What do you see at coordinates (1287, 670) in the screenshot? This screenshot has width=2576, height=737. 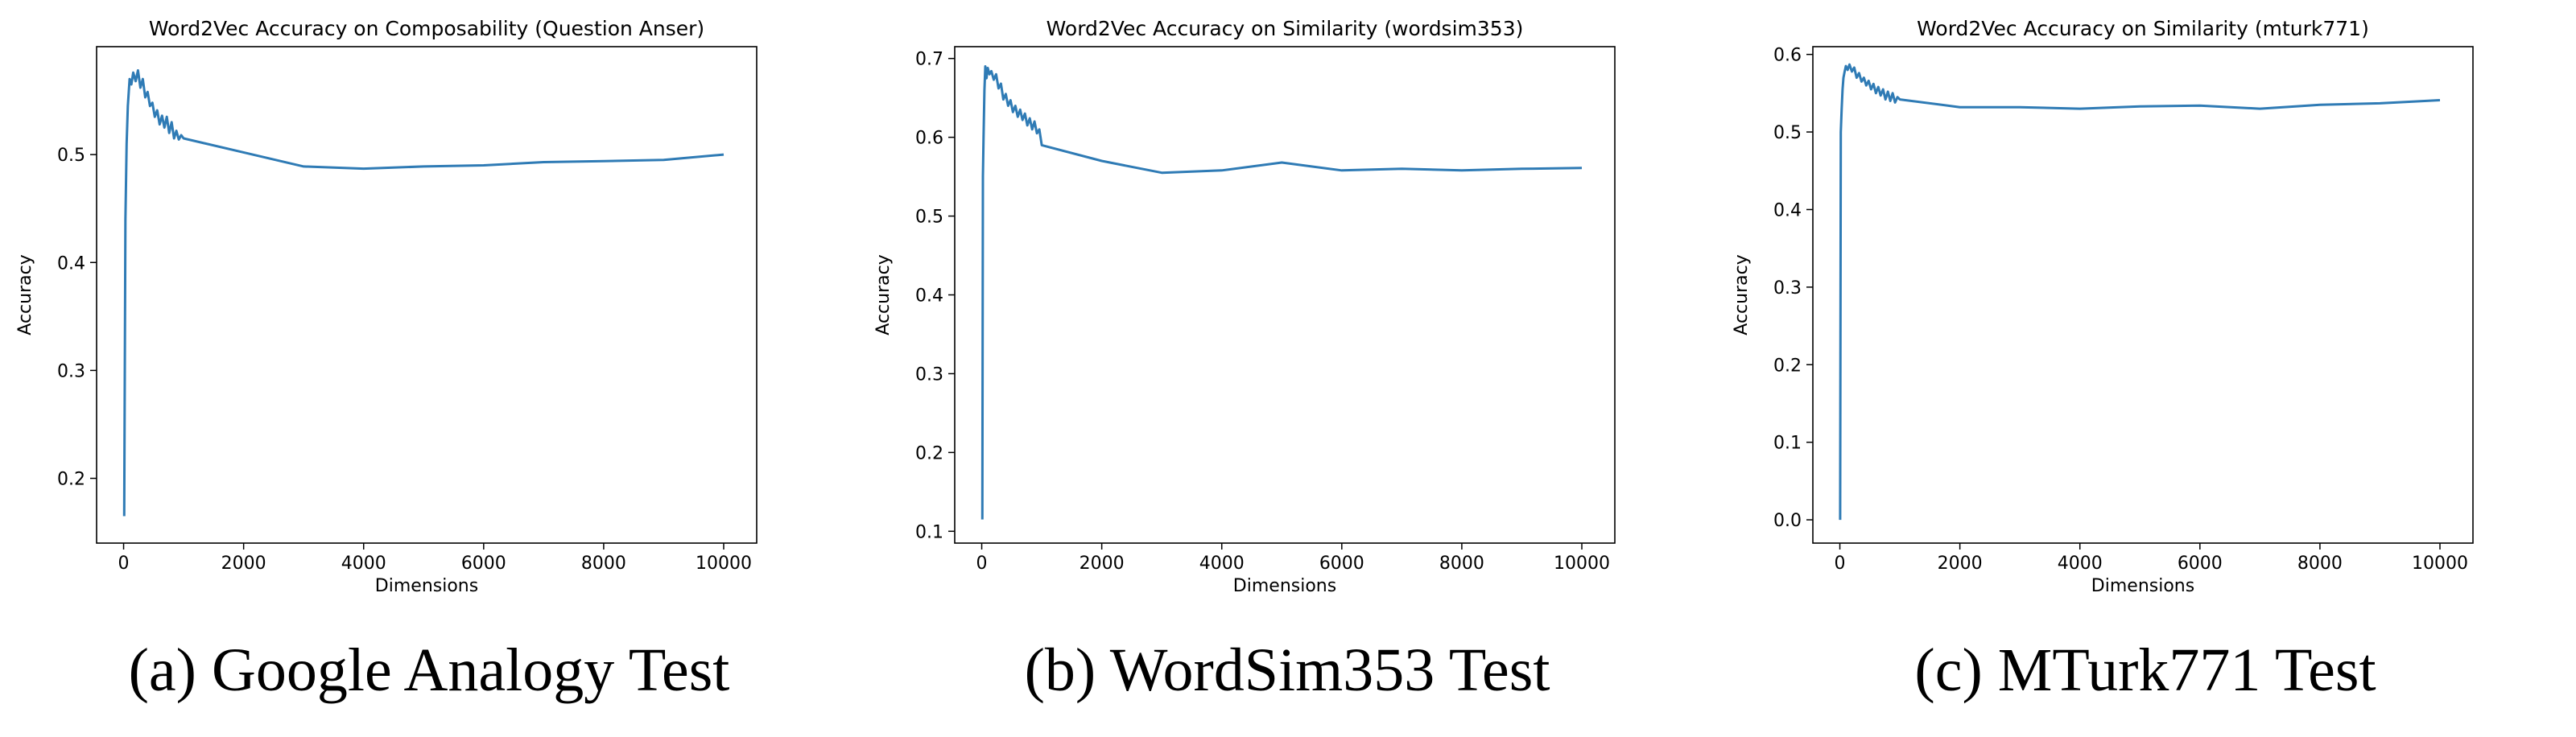 I see `caption-b: (b) WordSim353 Test` at bounding box center [1287, 670].